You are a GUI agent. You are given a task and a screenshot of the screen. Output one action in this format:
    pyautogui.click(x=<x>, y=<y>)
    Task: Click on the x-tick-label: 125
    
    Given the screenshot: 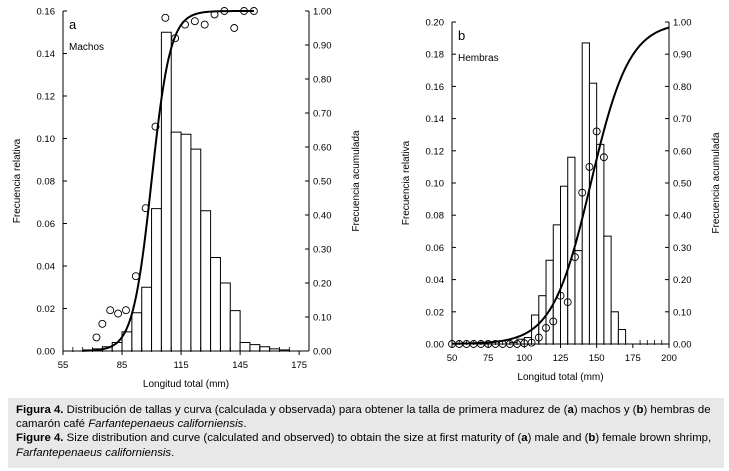 What is the action you would take?
    pyautogui.click(x=561, y=358)
    